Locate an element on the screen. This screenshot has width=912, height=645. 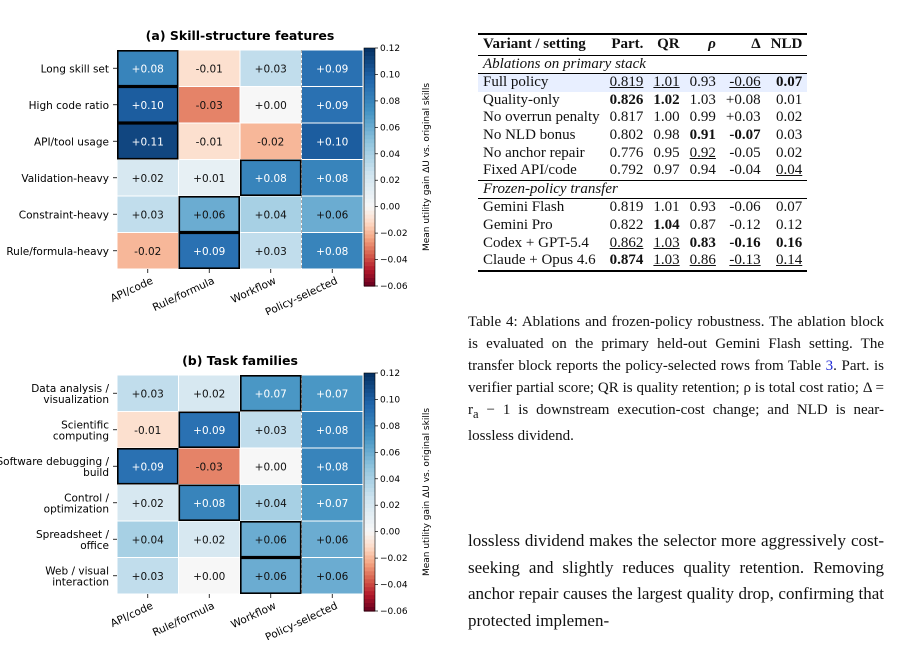
cell-variant: Codex + GPT-5.4 is located at coordinates (536, 242).